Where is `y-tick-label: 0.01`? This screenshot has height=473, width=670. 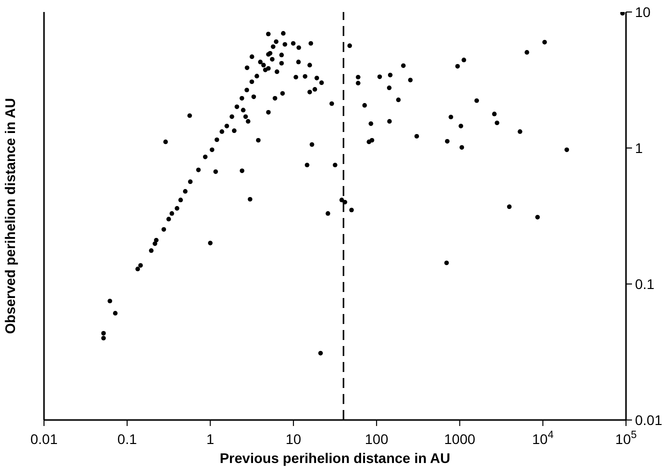
y-tick-label: 0.01 is located at coordinates (648, 420).